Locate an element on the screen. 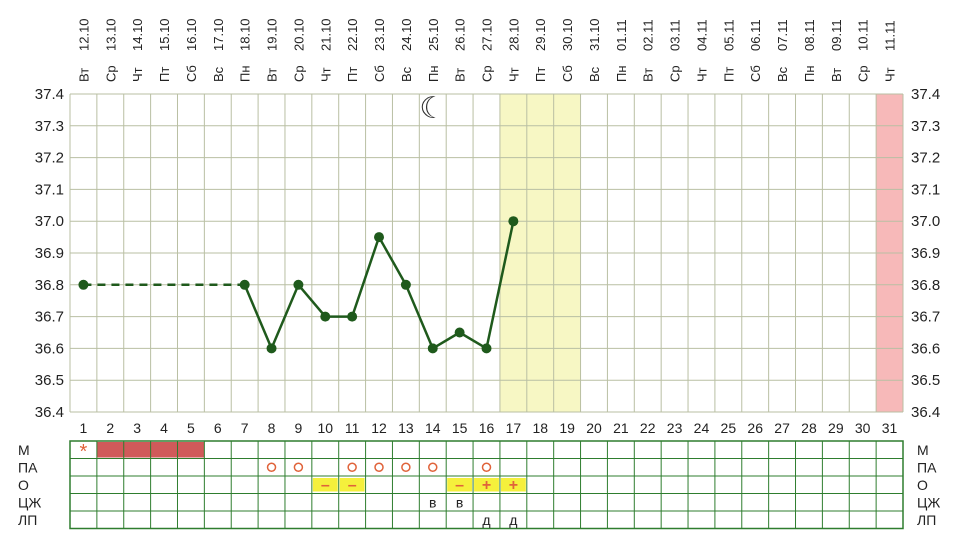 The image size is (966, 544). x-tick-label: 10 is located at coordinates (325, 428).